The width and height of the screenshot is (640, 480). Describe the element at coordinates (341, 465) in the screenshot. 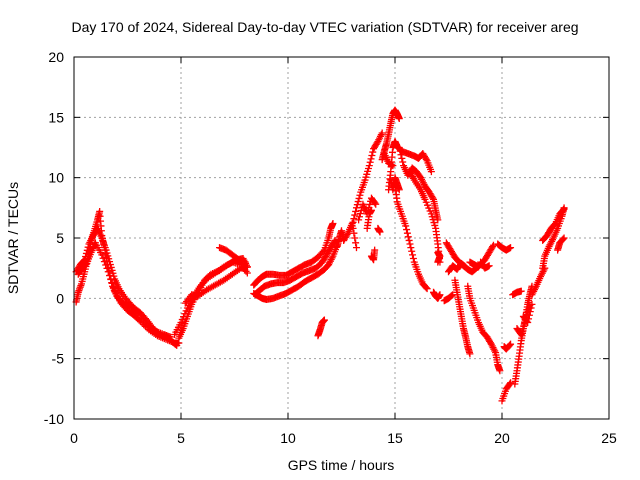

I see `x-axis-label: GPS time / hours` at that location.